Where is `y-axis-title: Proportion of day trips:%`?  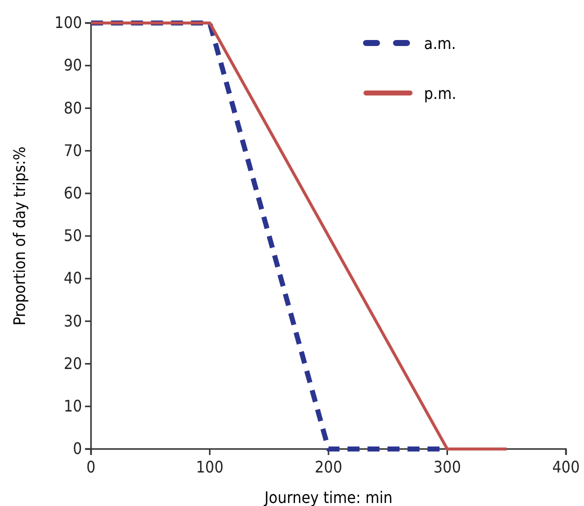
y-axis-title: Proportion of day trips:% is located at coordinates (19, 236).